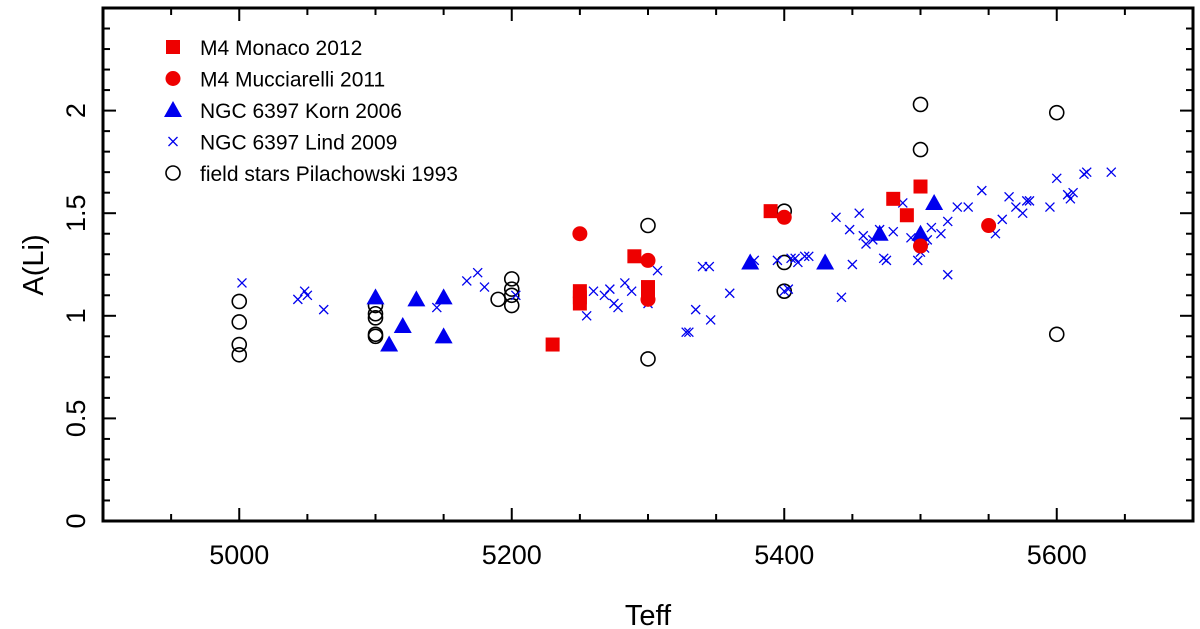  What do you see at coordinates (275, 80) in the screenshot?
I see `legend-entry: M4 Mucciarelli 2011` at bounding box center [275, 80].